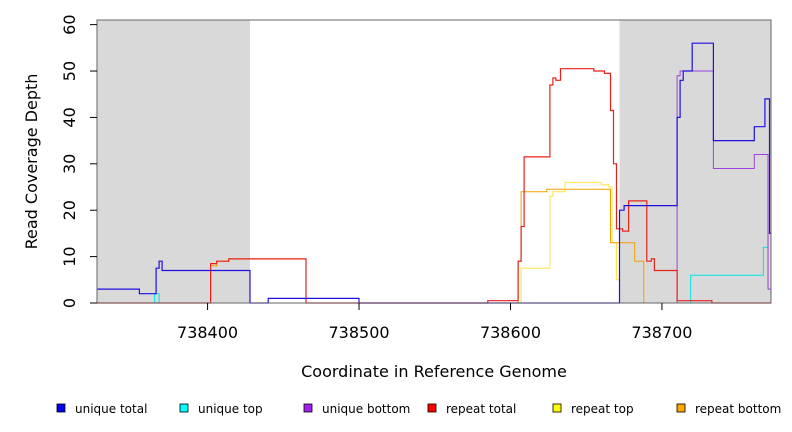 The height and width of the screenshot is (432, 792). What do you see at coordinates (738, 409) in the screenshot?
I see `legend-label: repeat bottom` at bounding box center [738, 409].